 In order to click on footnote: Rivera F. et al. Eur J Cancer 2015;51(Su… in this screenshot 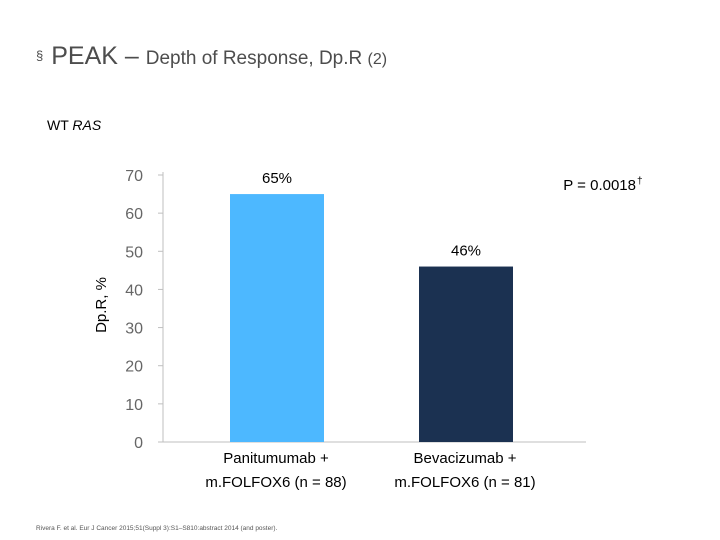, I will do `click(157, 528)`.